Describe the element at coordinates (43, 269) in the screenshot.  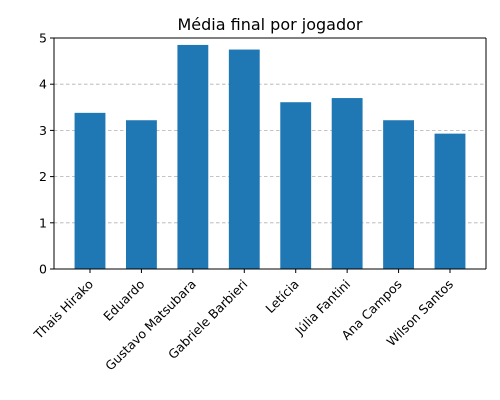
I see `y-tick-label: 0` at that location.